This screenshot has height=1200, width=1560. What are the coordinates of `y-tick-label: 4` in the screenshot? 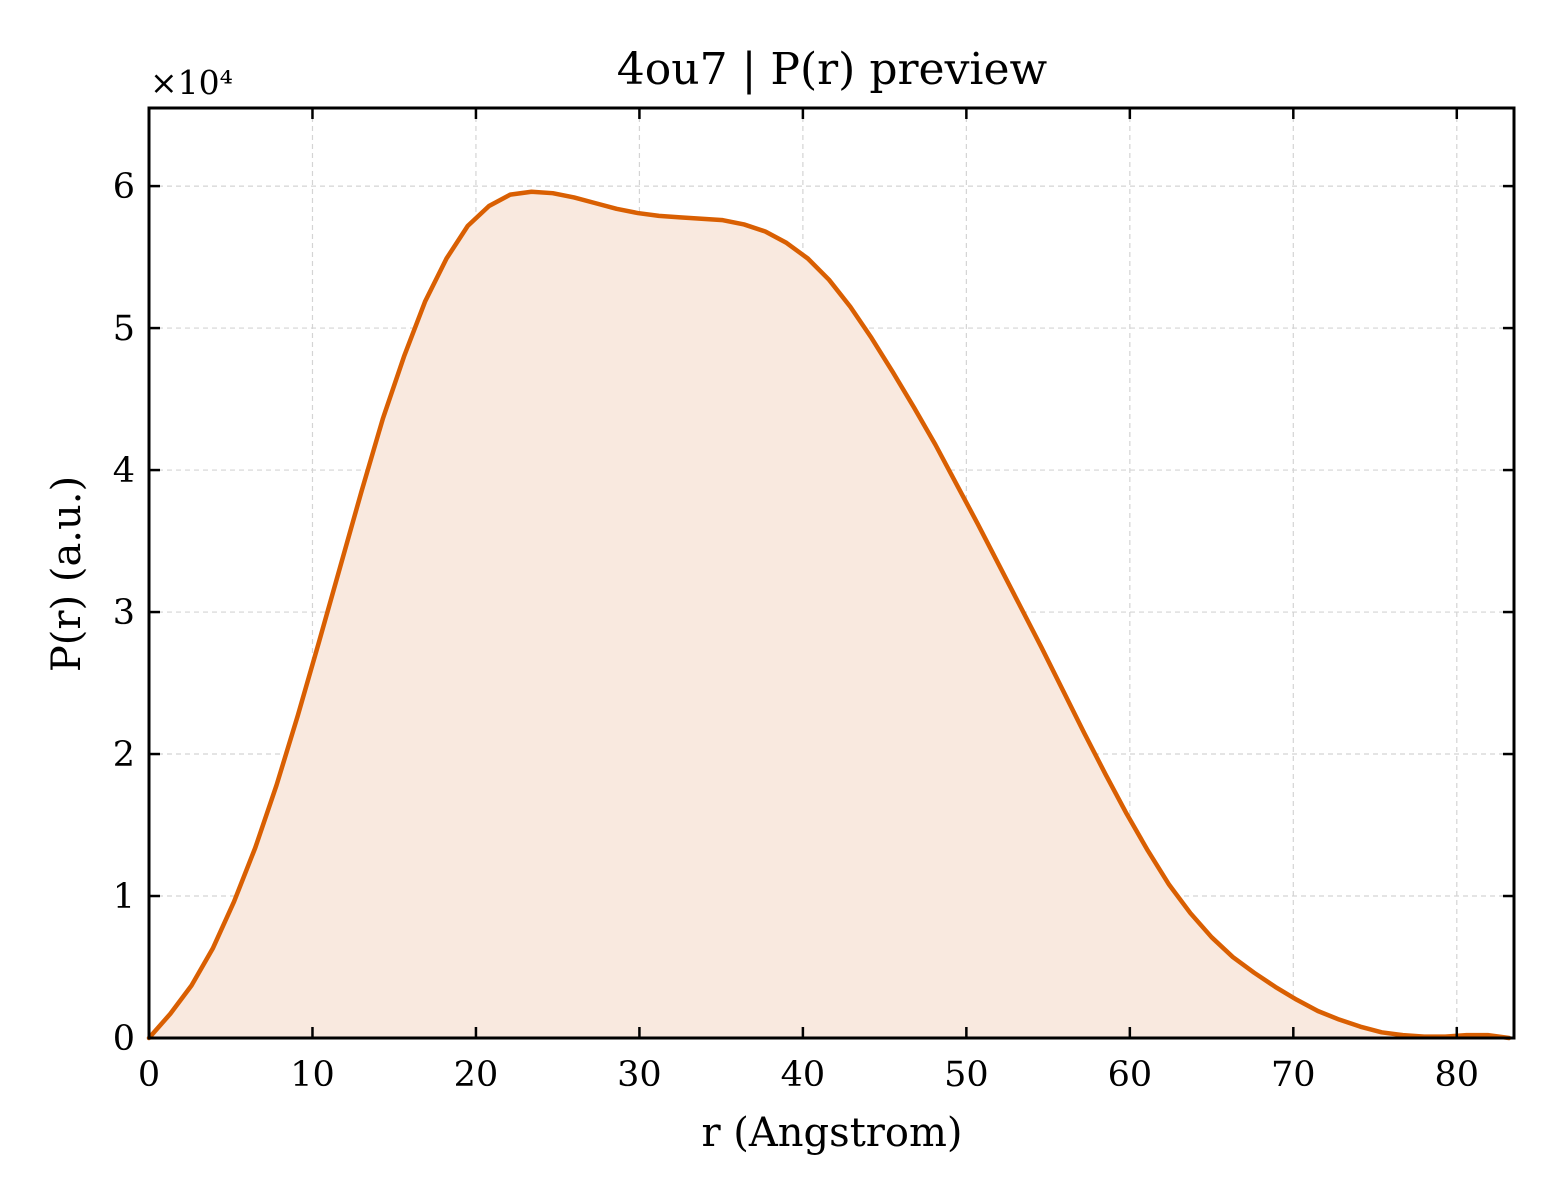 It's located at (124, 471).